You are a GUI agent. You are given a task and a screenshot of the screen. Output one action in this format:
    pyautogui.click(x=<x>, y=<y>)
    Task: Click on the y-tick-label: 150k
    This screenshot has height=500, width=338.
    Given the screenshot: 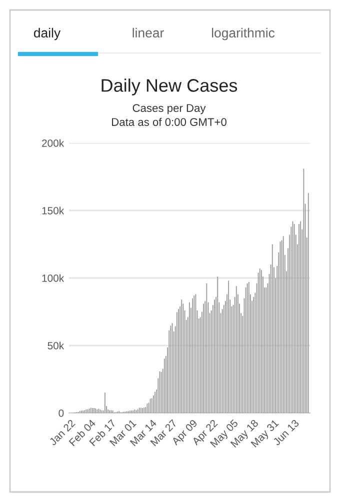 What is the action you would take?
    pyautogui.click(x=53, y=210)
    